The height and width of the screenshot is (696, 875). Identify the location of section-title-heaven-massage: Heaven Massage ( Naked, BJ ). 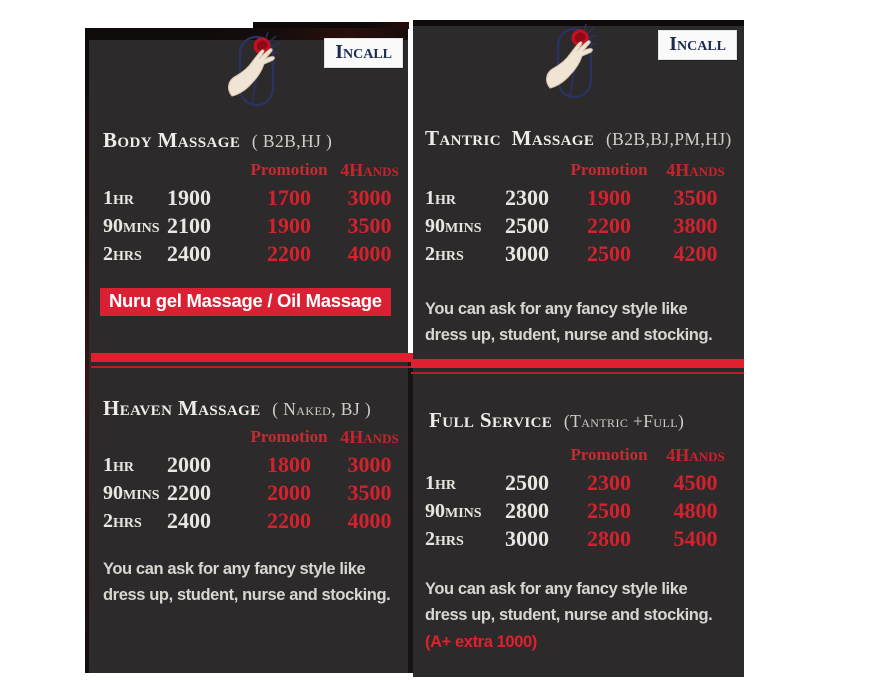
(237, 408).